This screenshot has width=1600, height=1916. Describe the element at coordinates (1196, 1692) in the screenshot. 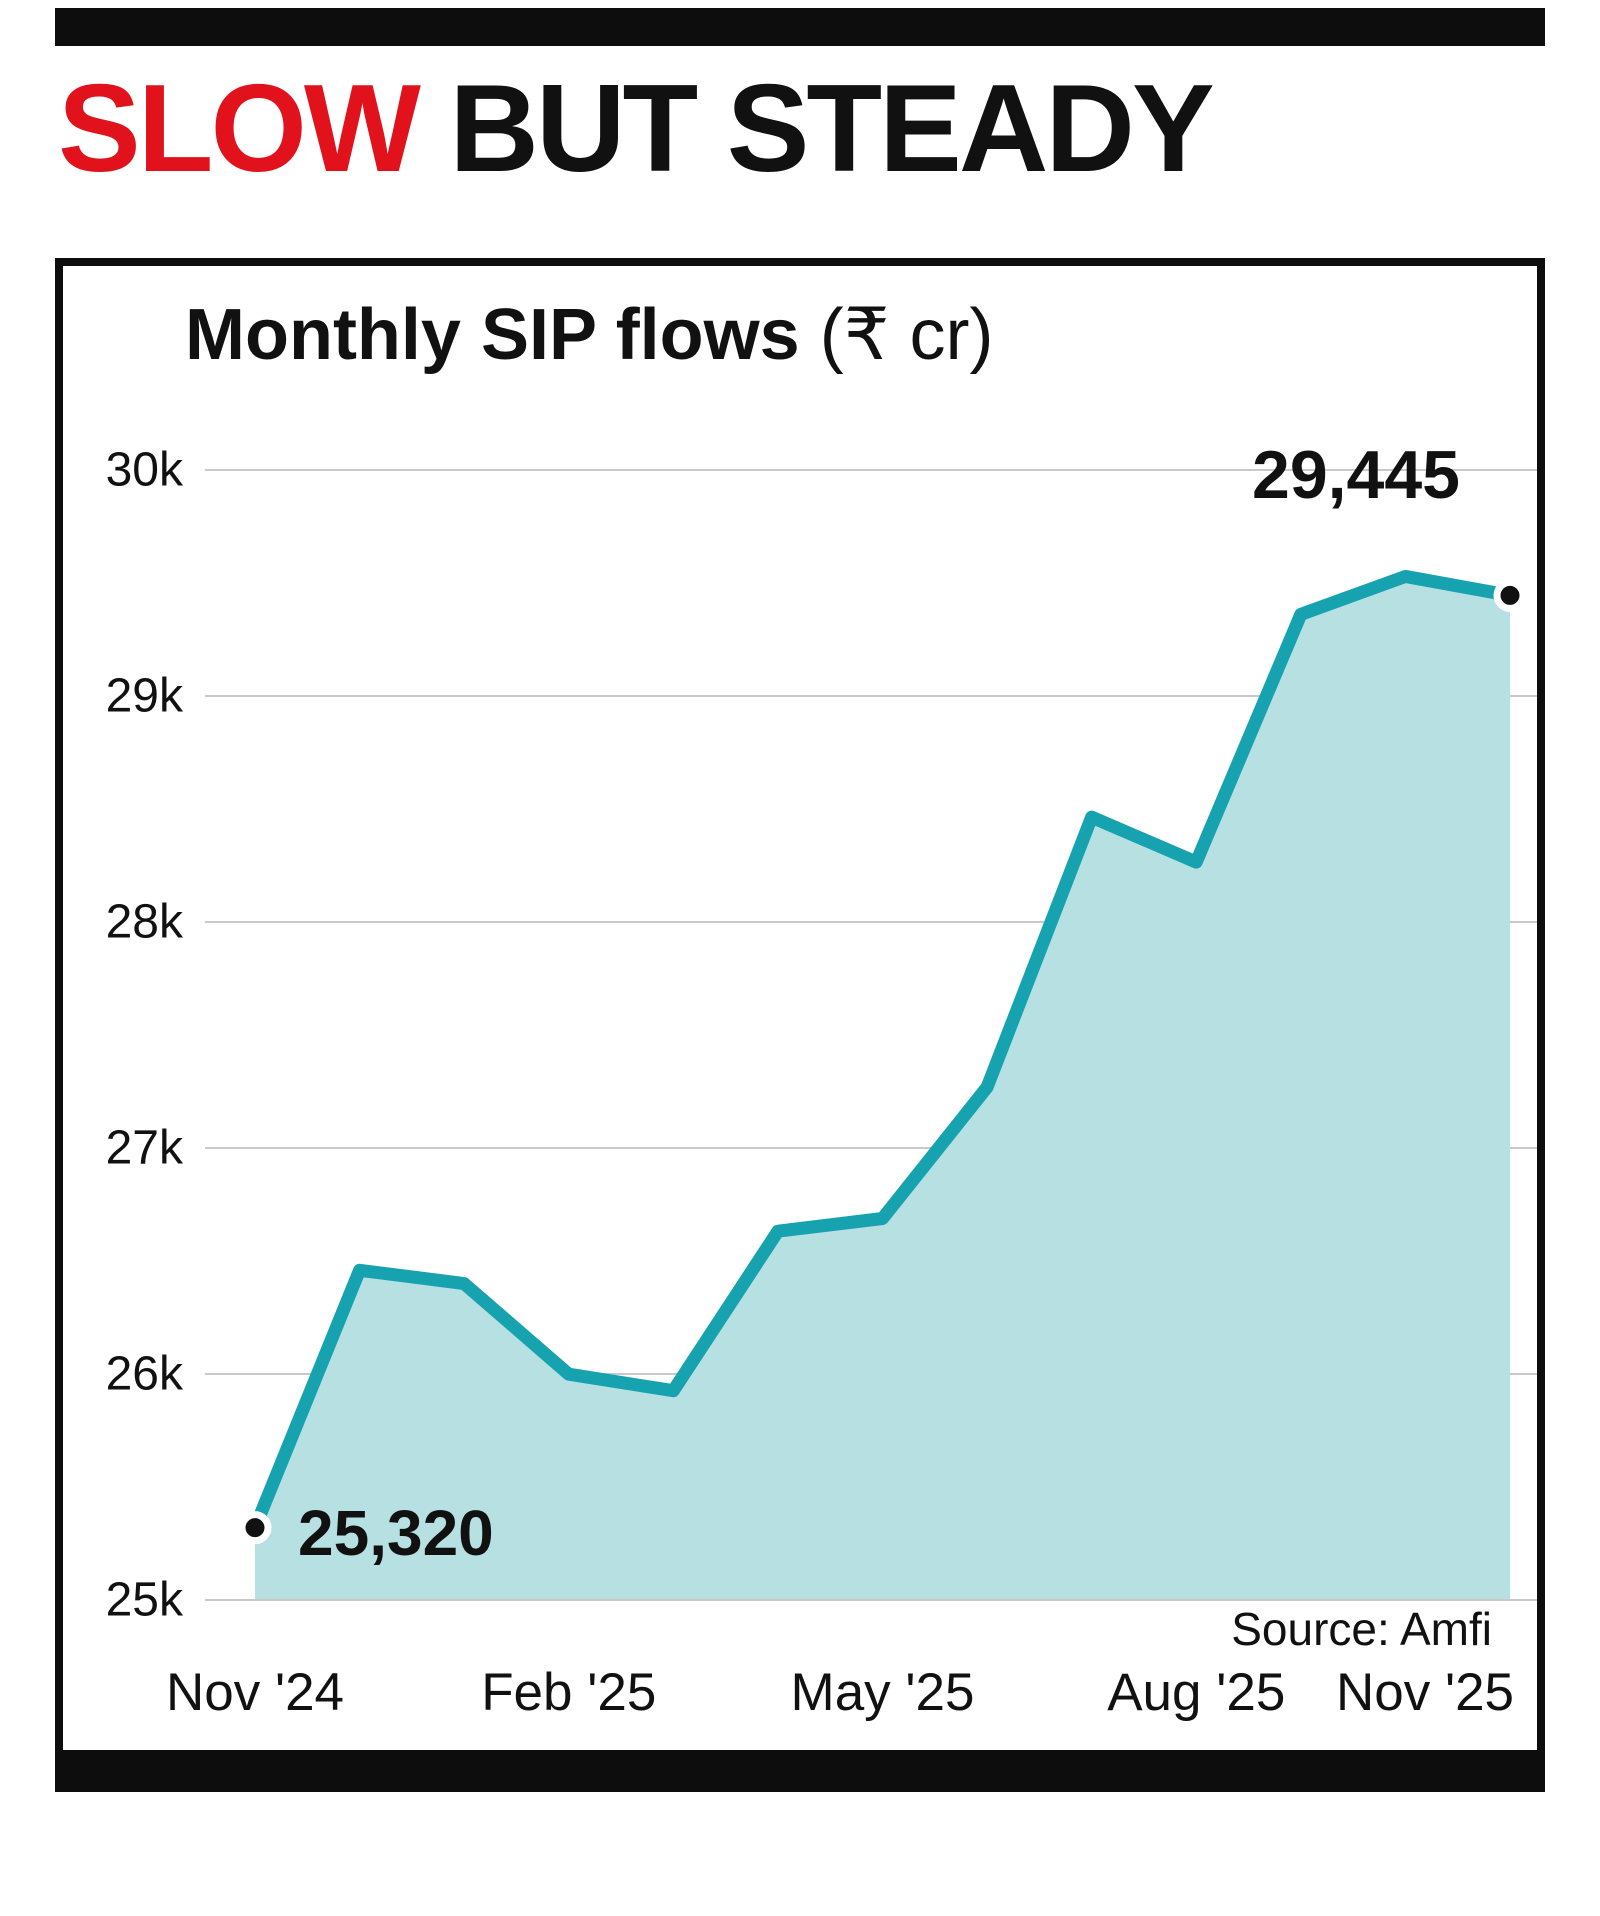

I see `x-axis-label: Aug '25` at that location.